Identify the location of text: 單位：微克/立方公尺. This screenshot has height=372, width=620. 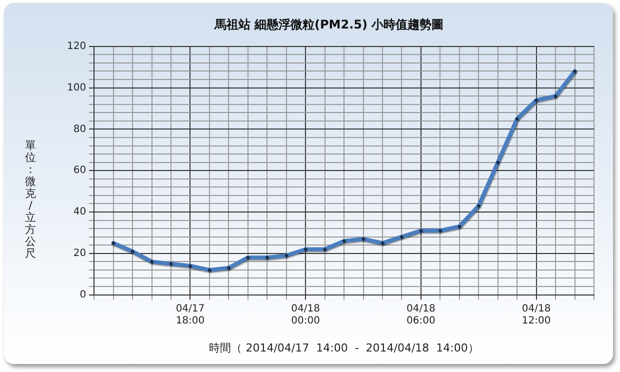
(30, 199).